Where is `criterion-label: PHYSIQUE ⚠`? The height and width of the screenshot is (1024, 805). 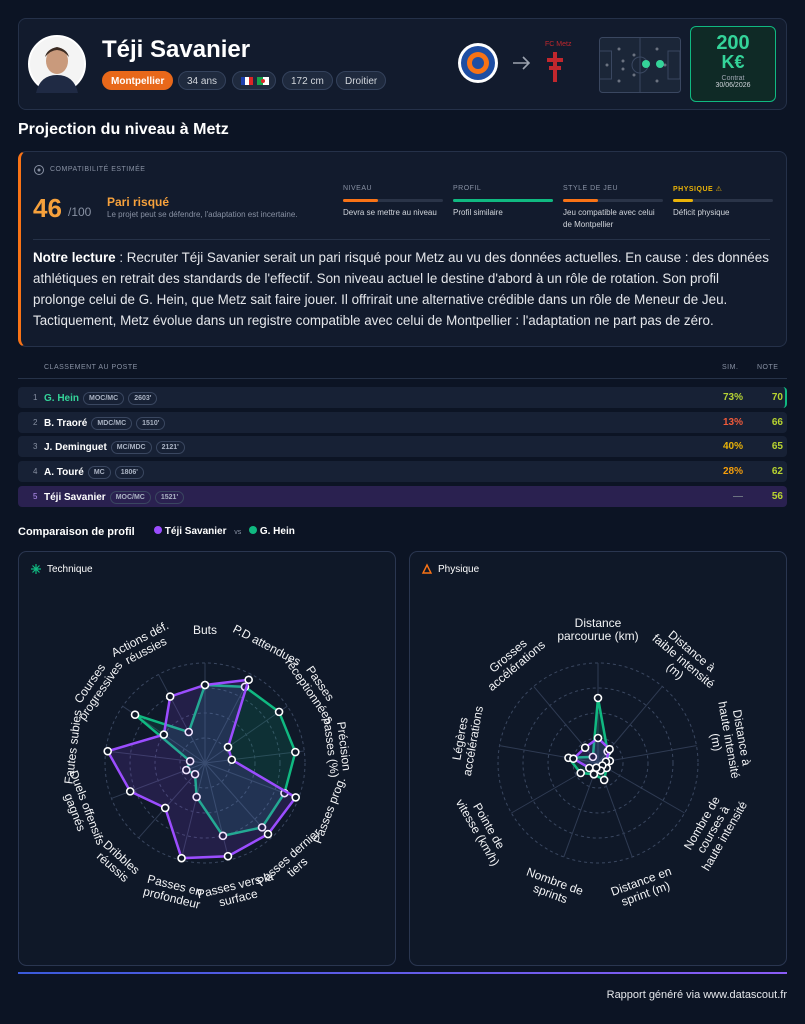
criterion-label: PHYSIQUE ⚠ is located at coordinates (698, 189).